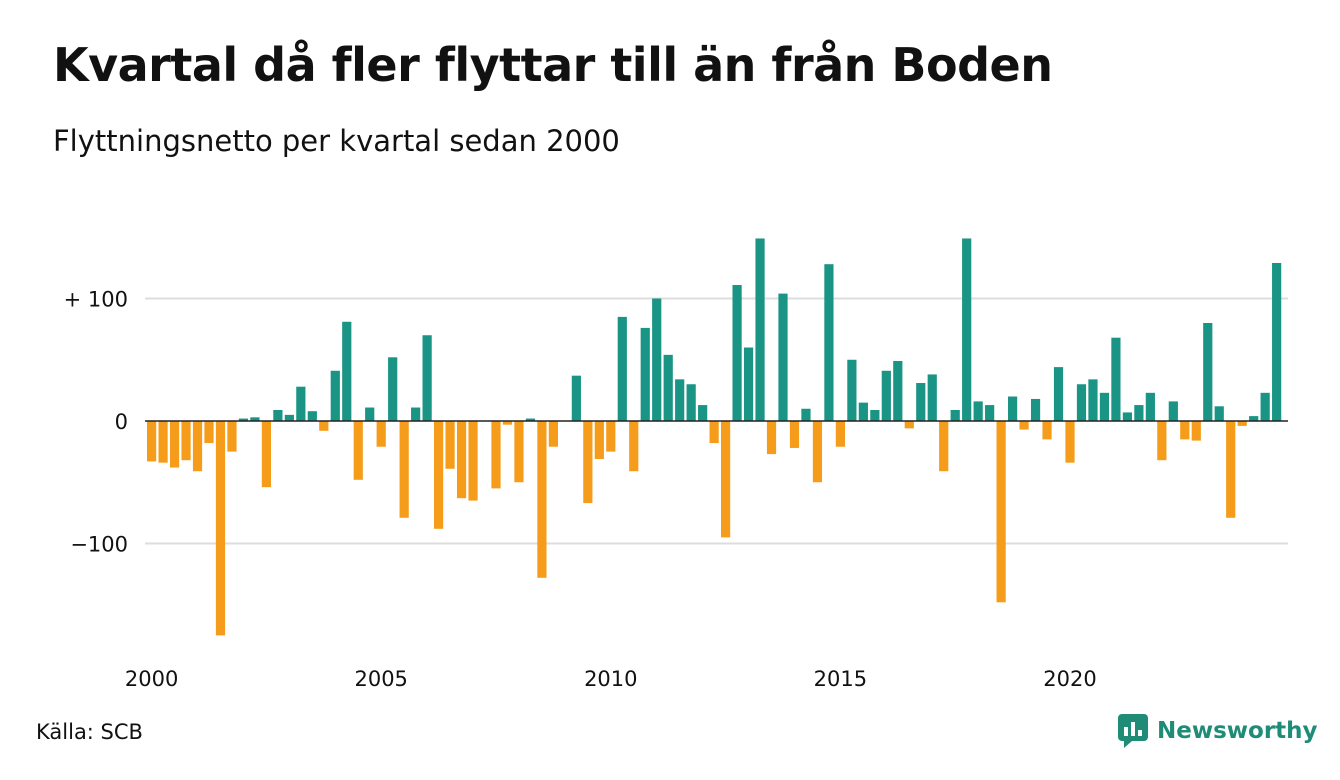  I want to click on x-tick-label: 2010, so click(610, 679).